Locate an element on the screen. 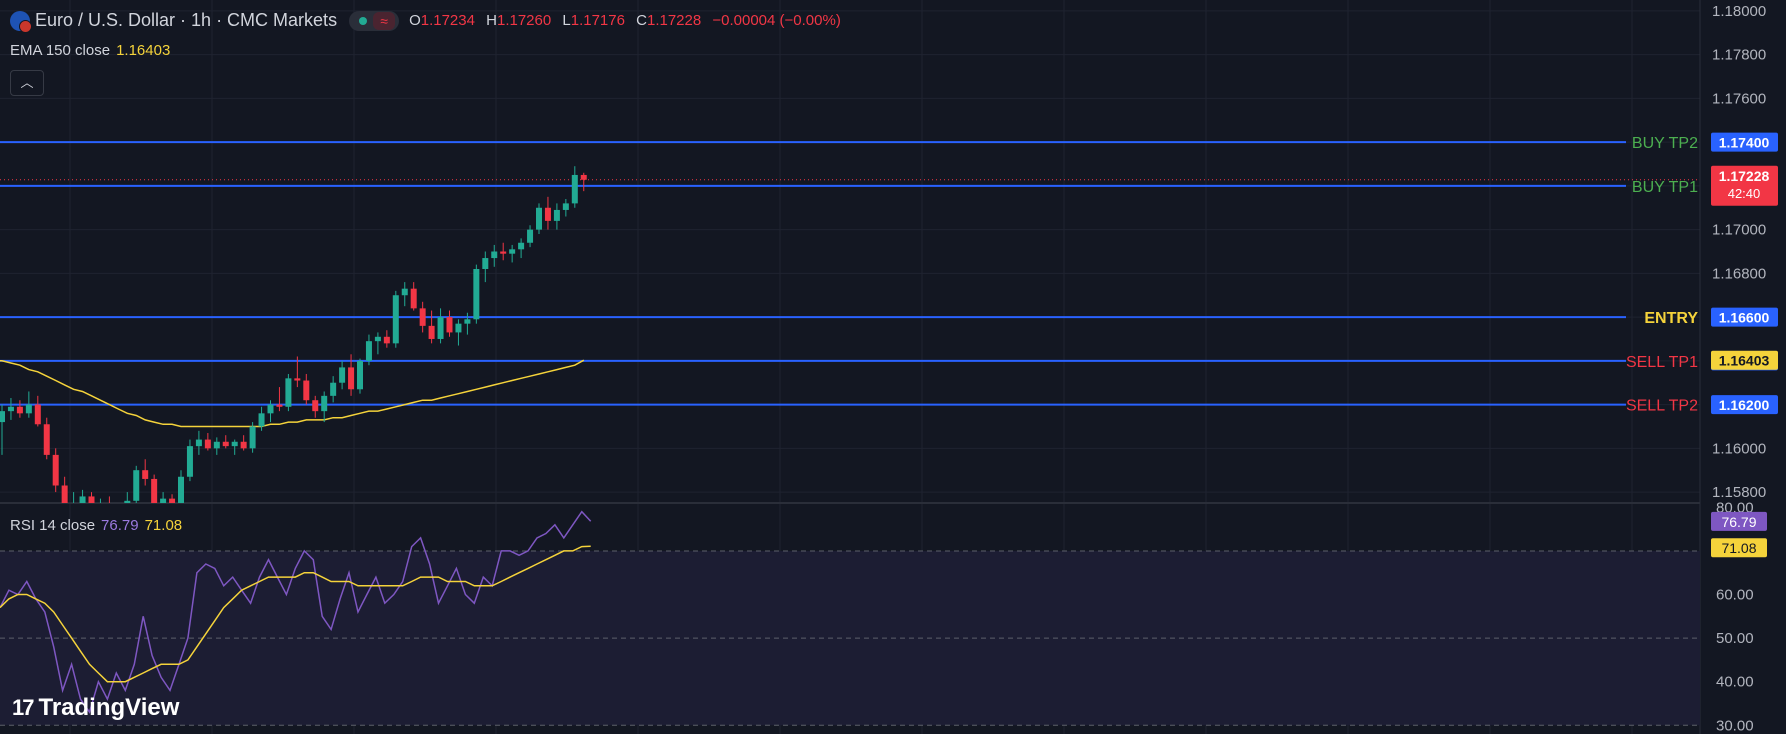 The width and height of the screenshot is (1786, 734). tradingview-logo: 17 TradingView is located at coordinates (95, 708).